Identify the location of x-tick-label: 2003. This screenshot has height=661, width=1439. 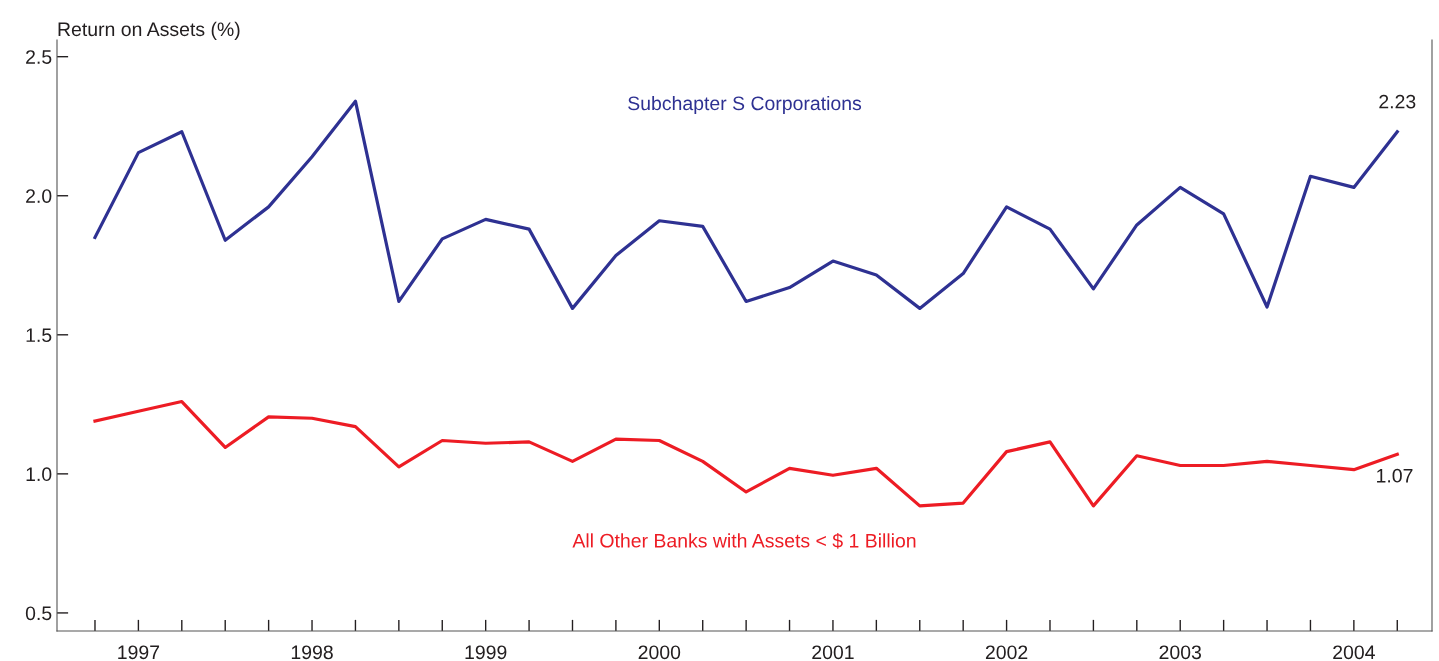
(1180, 652).